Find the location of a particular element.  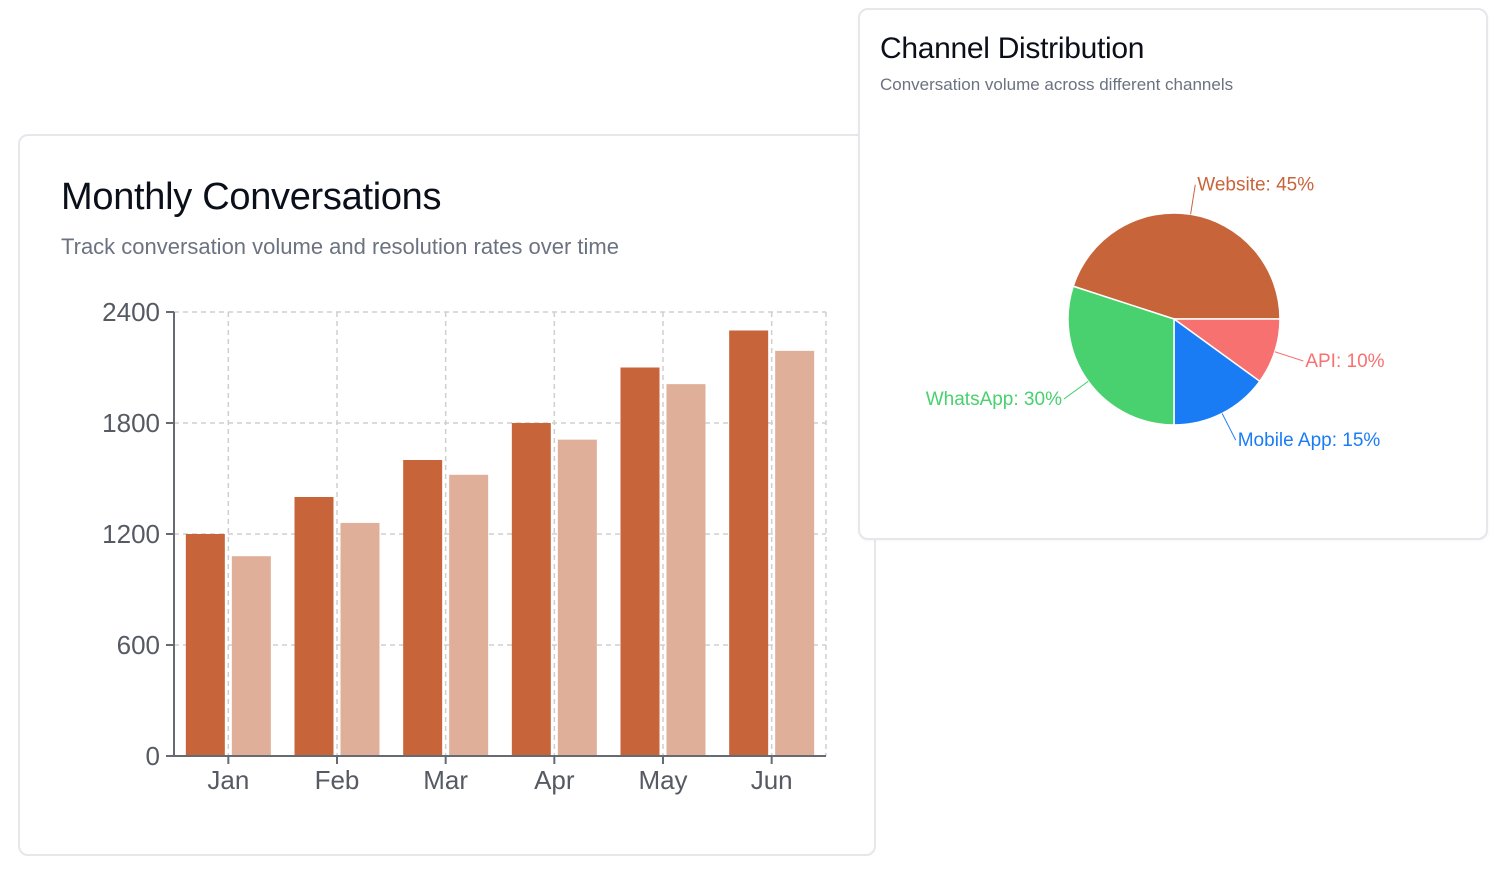

x-tick-label: Mar is located at coordinates (445, 780).